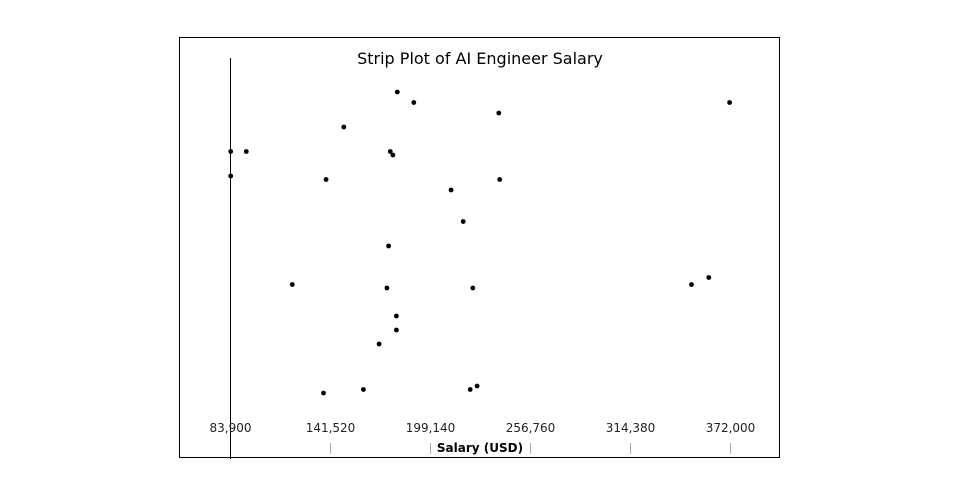 The height and width of the screenshot is (500, 960). I want to click on x-tick-label: 83,900, so click(231, 428).